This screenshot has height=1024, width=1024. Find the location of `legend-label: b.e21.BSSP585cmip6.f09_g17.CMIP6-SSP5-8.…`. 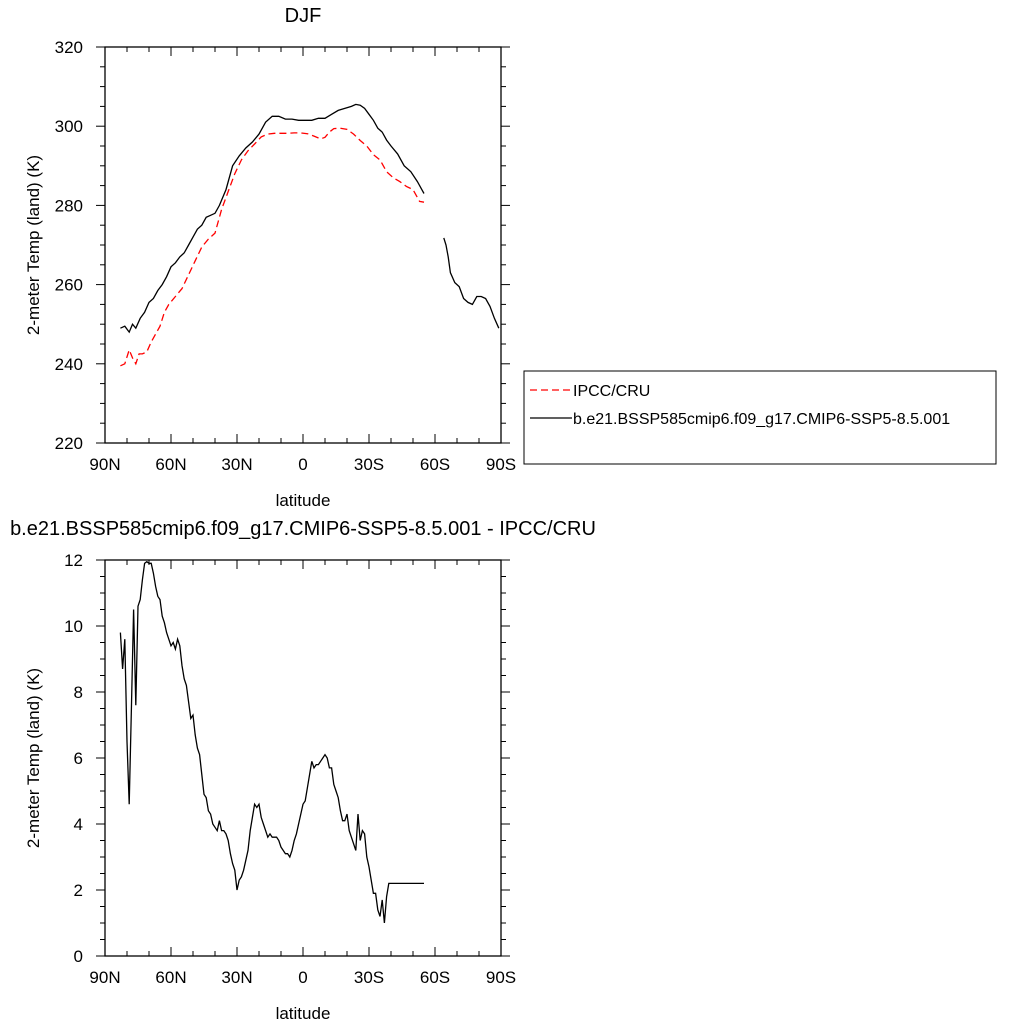

legend-label: b.e21.BSSP585cmip6.f09_g17.CMIP6-SSP5-8.… is located at coordinates (761, 419).